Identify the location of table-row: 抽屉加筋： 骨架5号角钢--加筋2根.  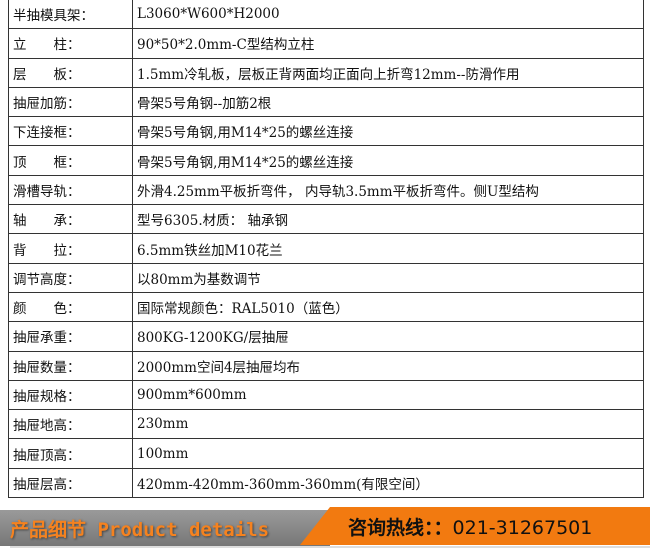
(326, 102).